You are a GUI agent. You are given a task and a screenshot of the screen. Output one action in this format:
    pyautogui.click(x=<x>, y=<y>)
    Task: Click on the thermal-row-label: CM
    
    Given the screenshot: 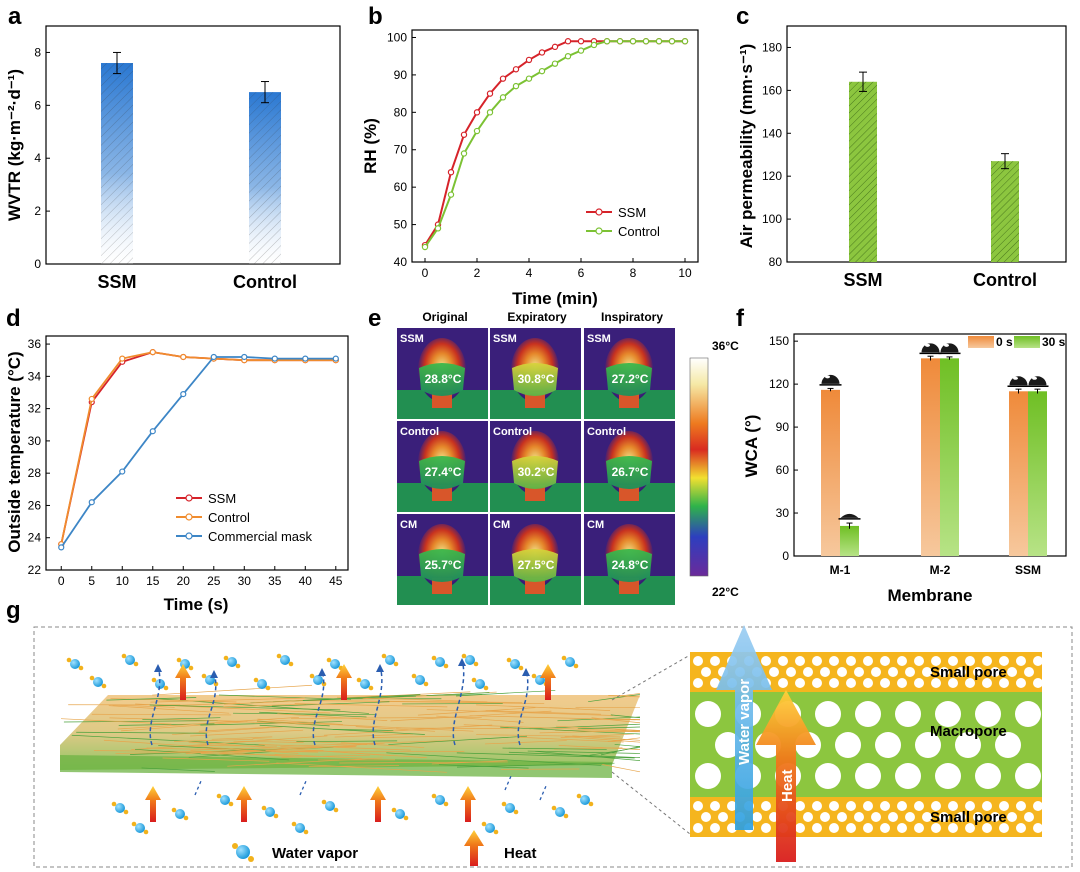 What is the action you would take?
    pyautogui.click(x=408, y=525)
    